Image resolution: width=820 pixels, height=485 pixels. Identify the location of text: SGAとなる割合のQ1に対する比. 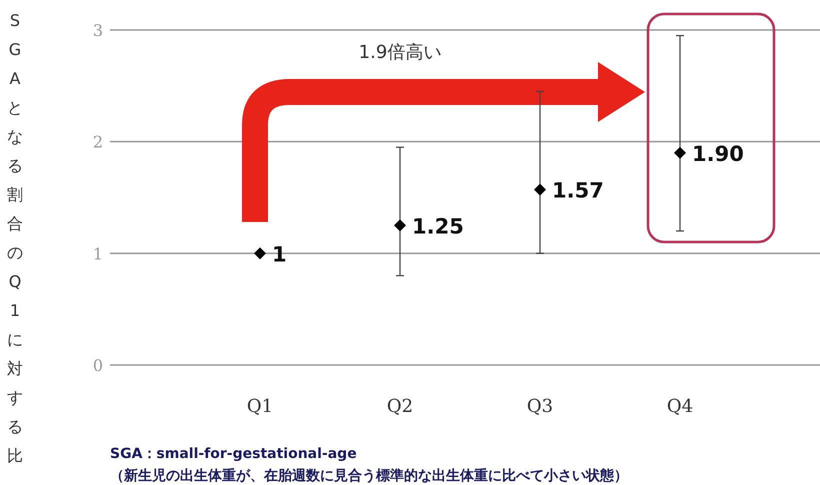
(15, 238).